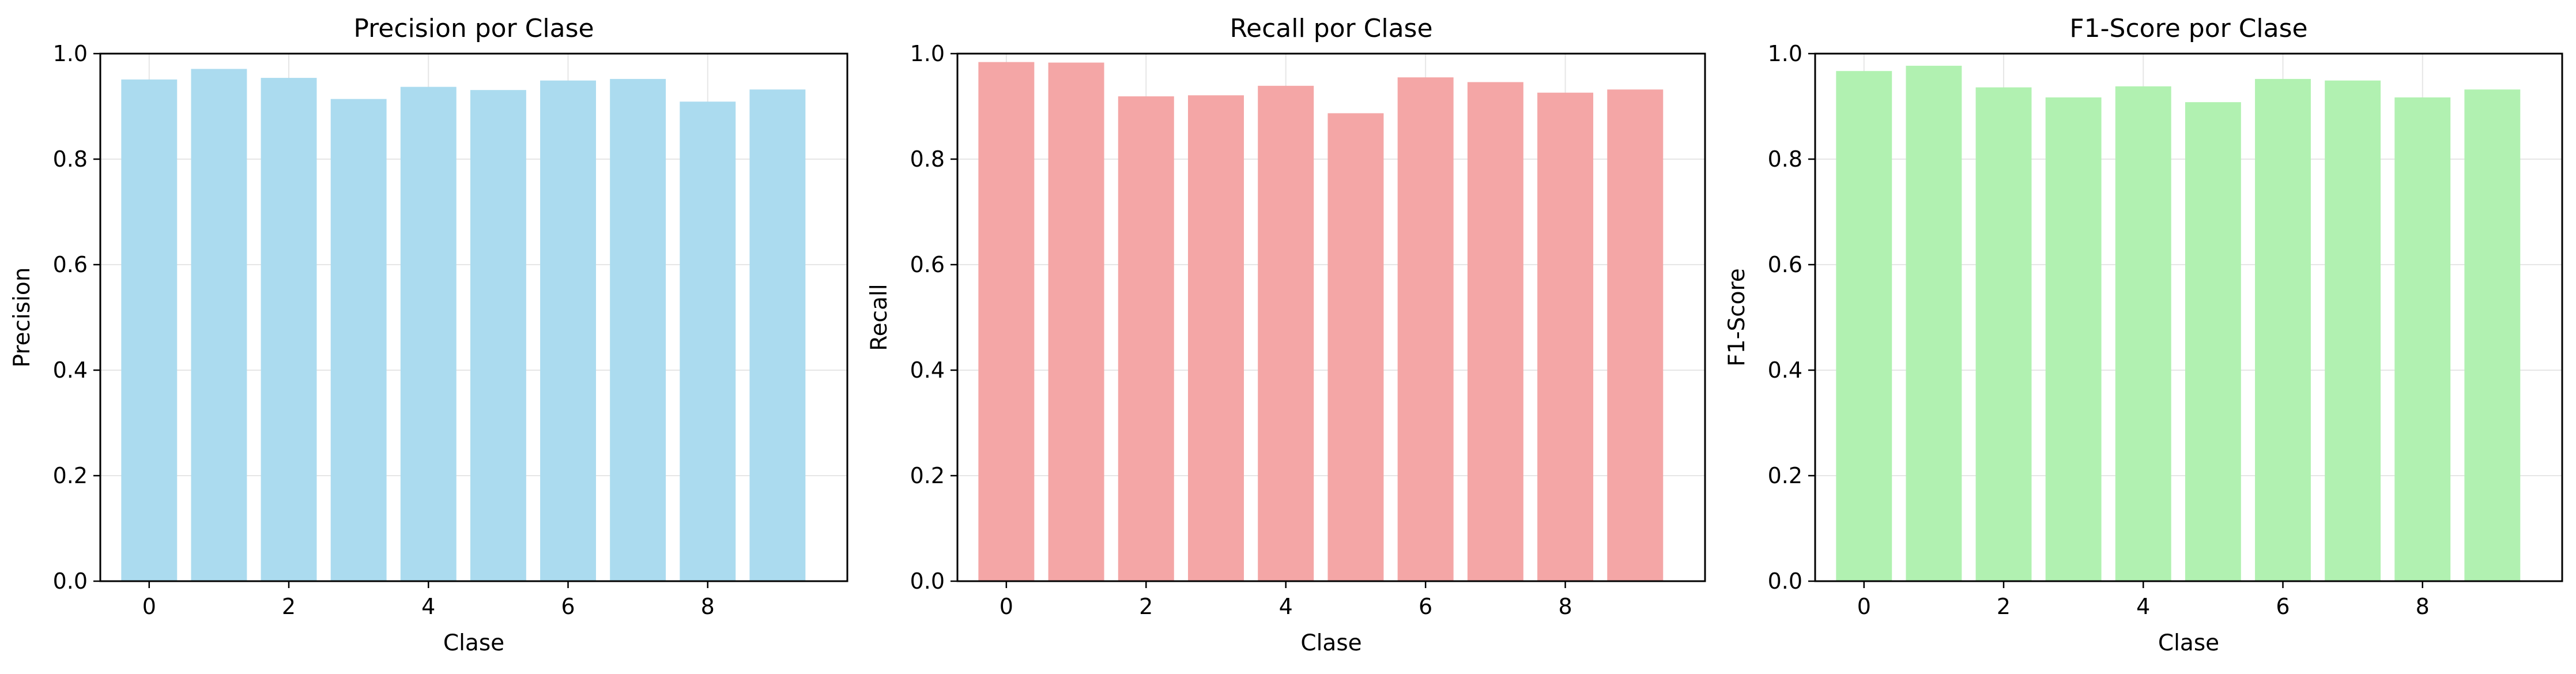 This screenshot has width=2576, height=674. Describe the element at coordinates (22, 317) in the screenshot. I see `y-axis-label: Precision` at that location.